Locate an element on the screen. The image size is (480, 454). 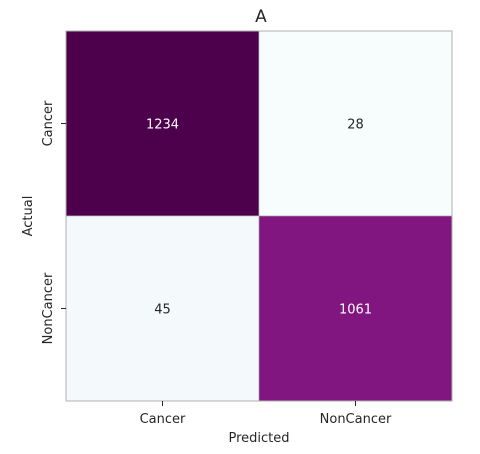
y-tick-label: Cancer is located at coordinates (48, 123).